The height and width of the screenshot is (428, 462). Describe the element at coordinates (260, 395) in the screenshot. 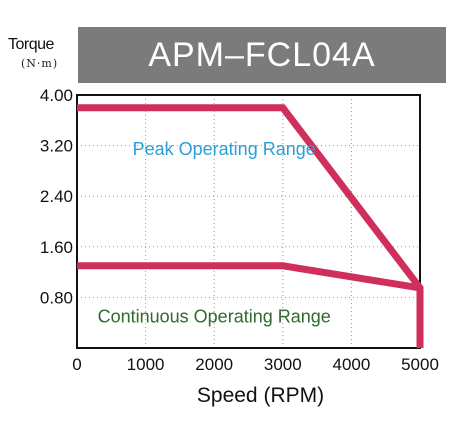

I see `x-axis-label: Speed (RPM)` at that location.